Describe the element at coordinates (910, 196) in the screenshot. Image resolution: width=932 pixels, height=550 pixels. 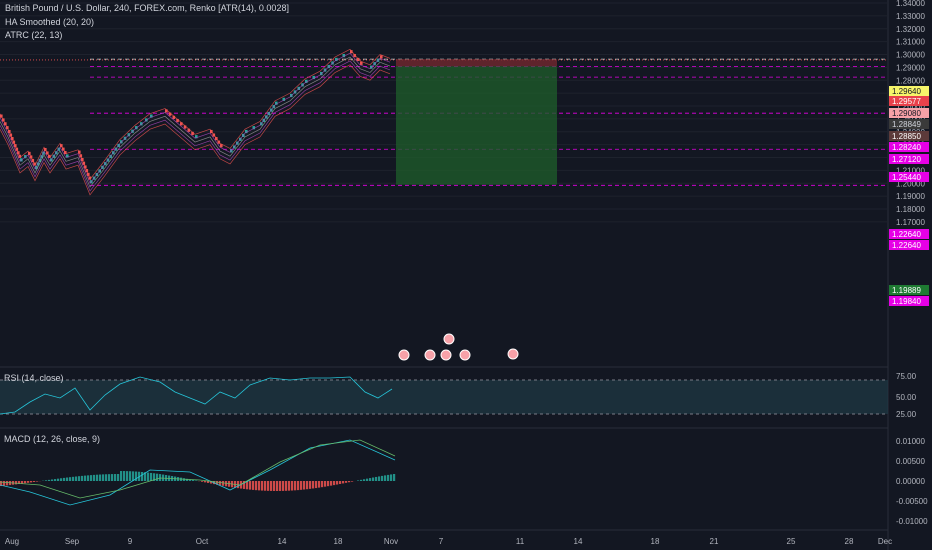
I see `price-axis-label: 1.19000` at that location.